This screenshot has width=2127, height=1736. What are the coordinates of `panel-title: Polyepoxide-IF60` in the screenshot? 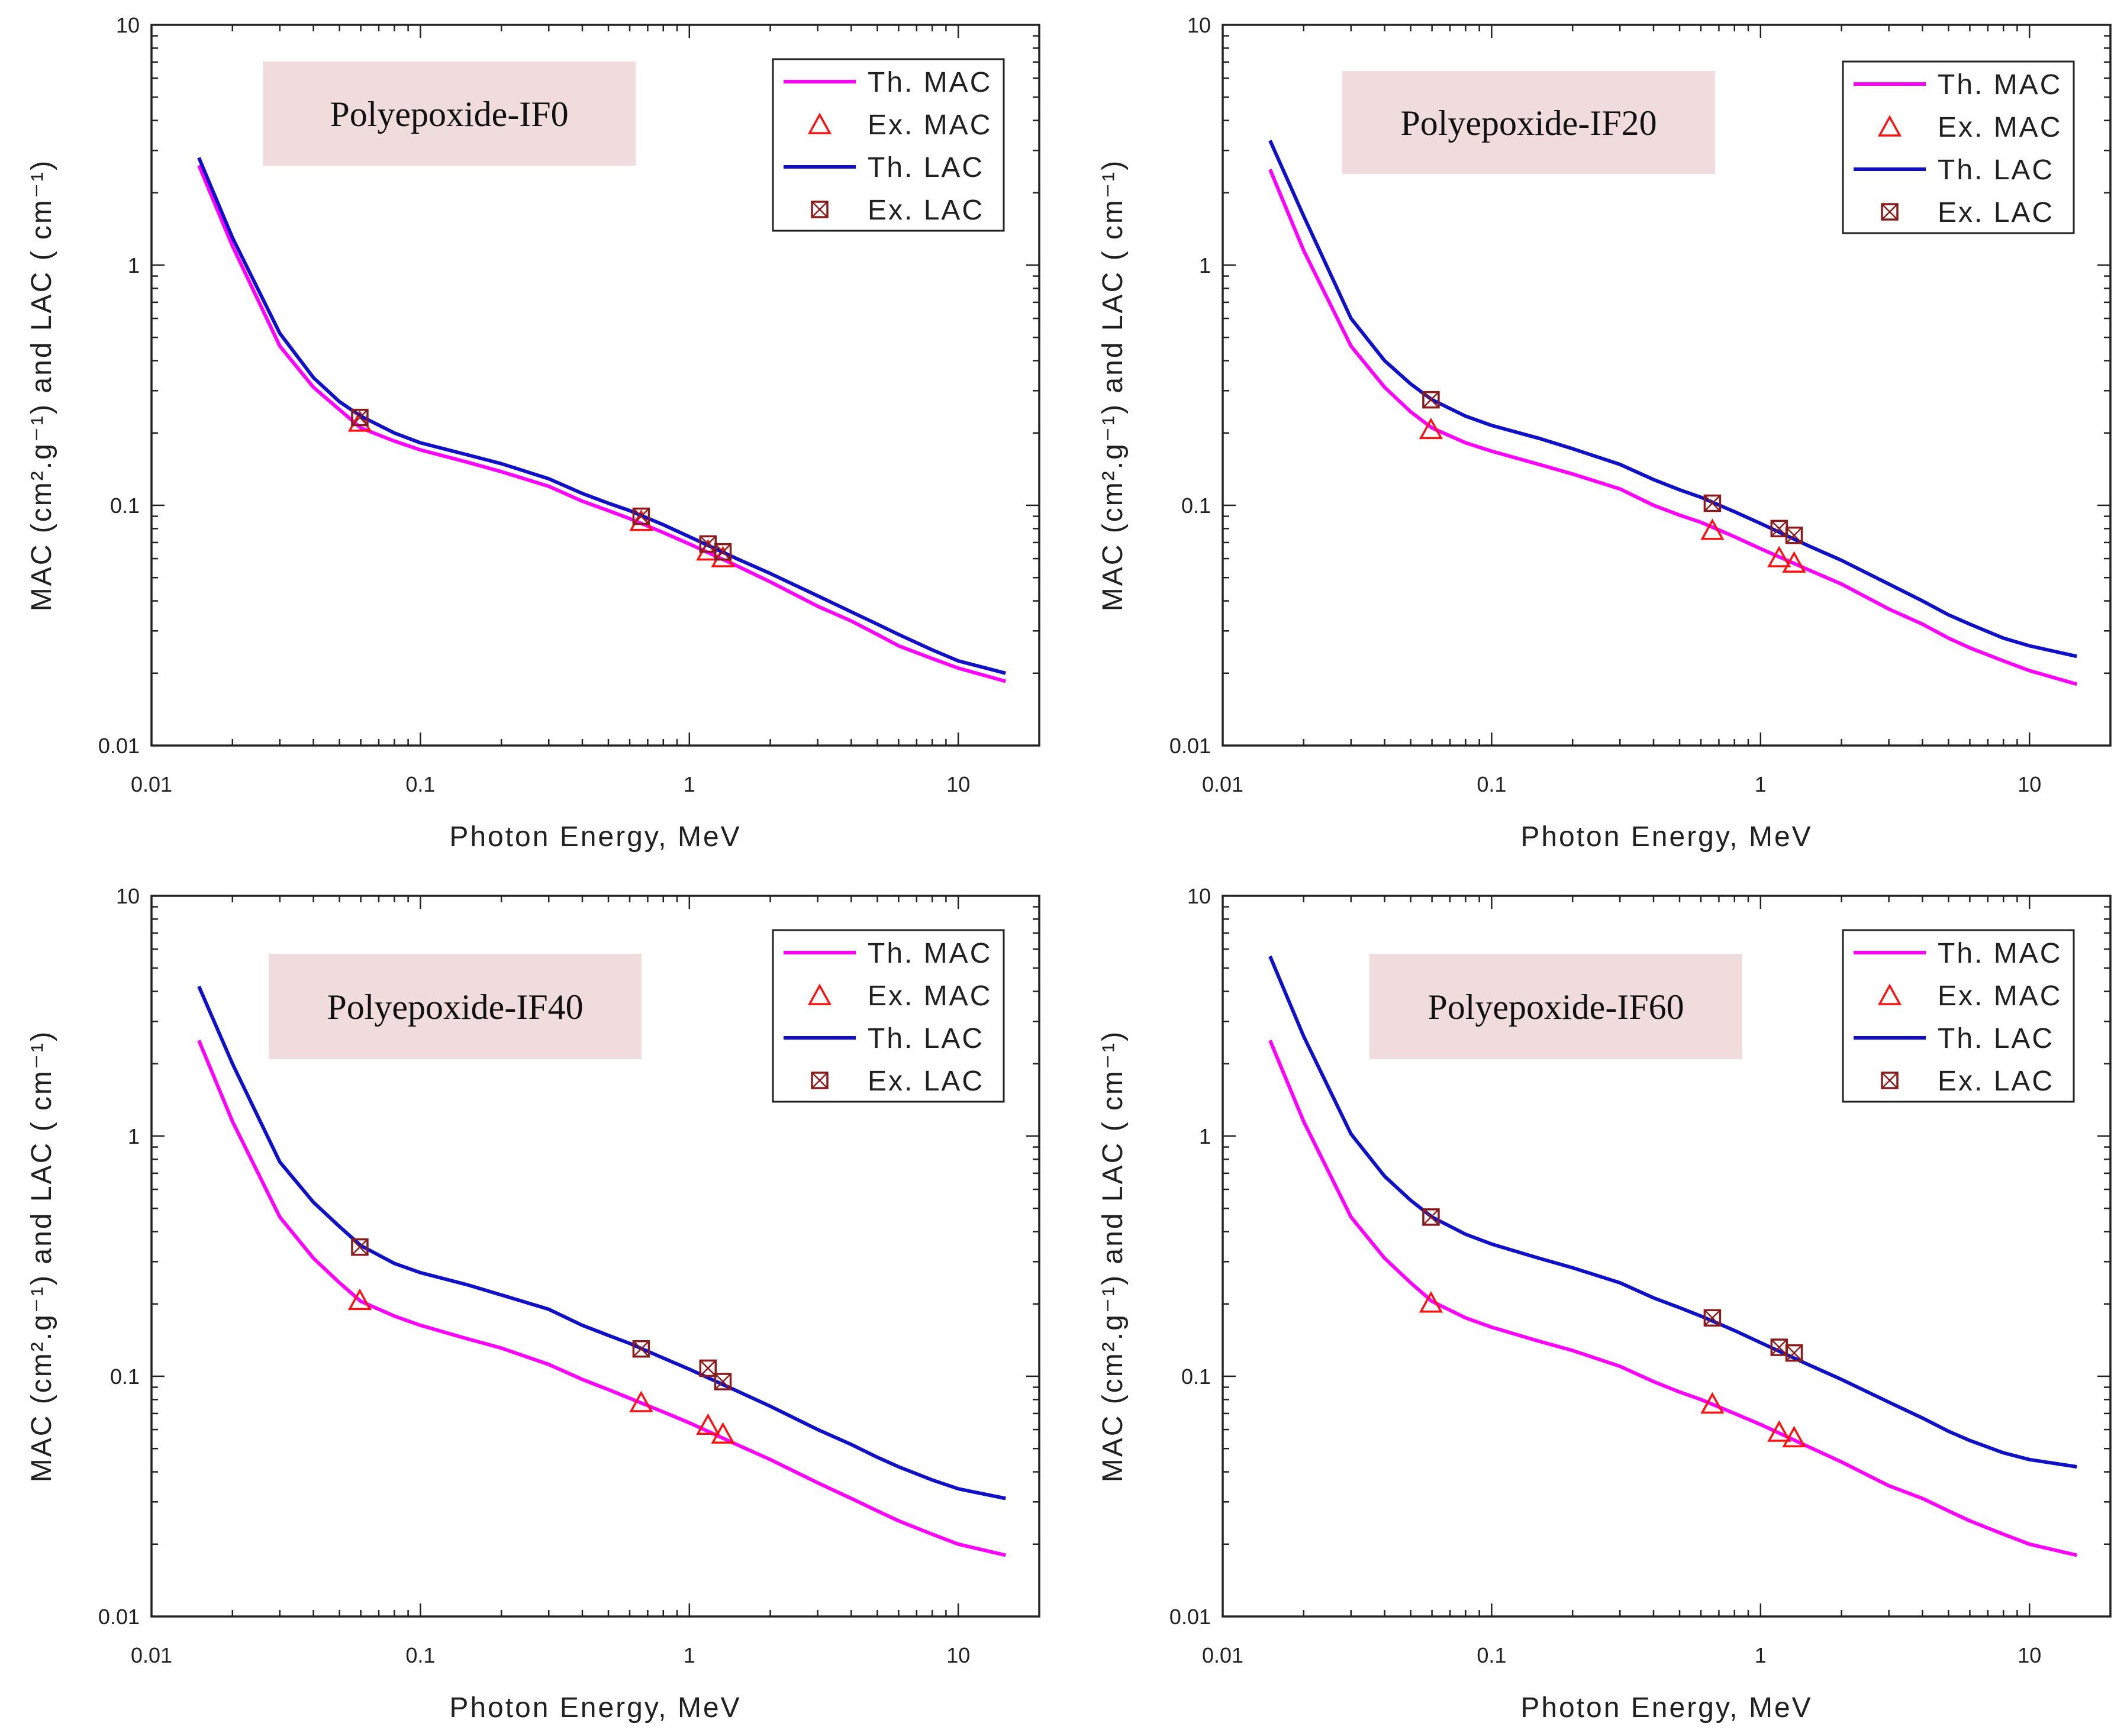 It's located at (1555, 1007).